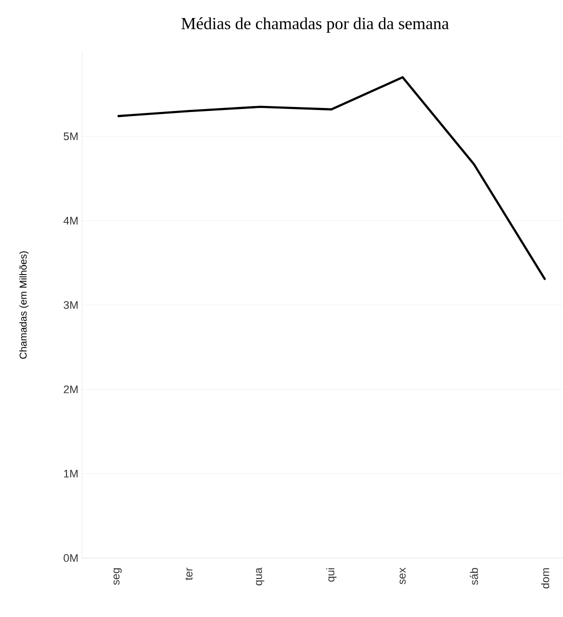 The image size is (563, 617). Describe the element at coordinates (24, 305) in the screenshot. I see `y-axis-title: Chamadas (em Milhões)` at that location.